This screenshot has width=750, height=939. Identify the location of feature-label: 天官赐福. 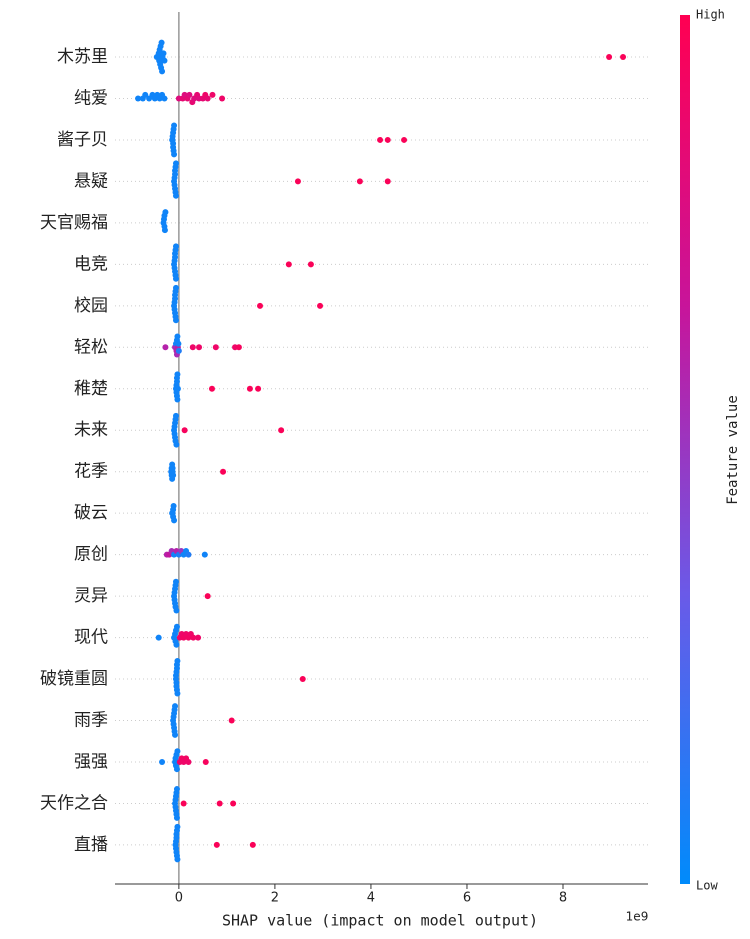
(74, 223).